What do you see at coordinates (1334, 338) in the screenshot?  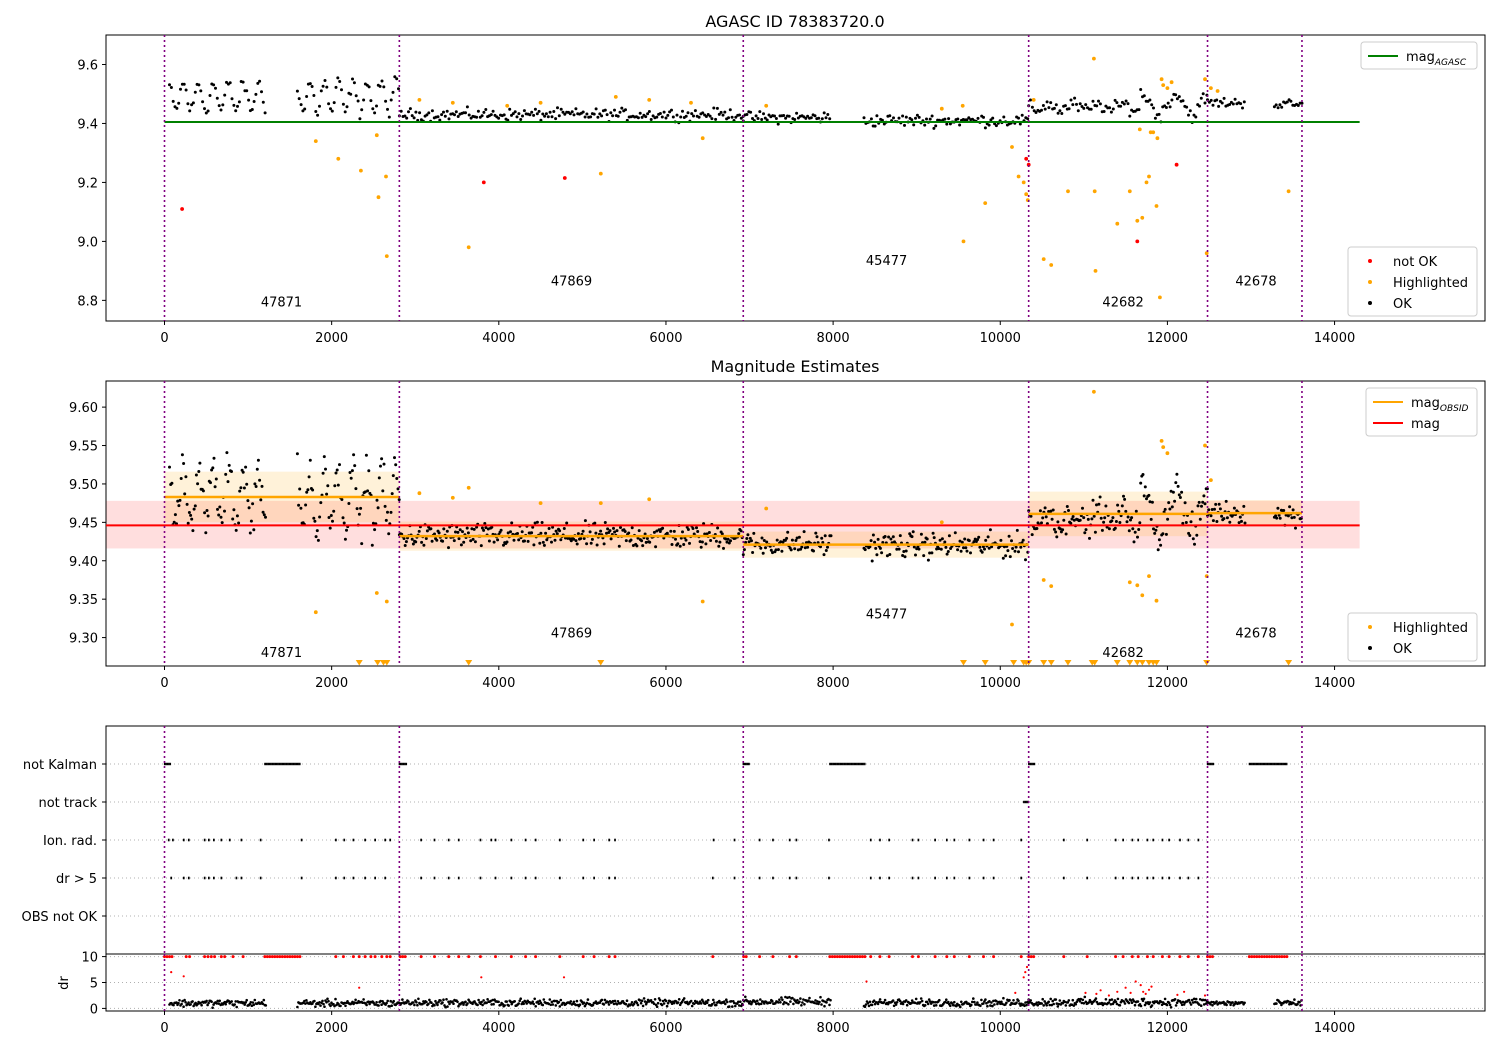 I see `p1-x-tick-label: 14000` at bounding box center [1334, 338].